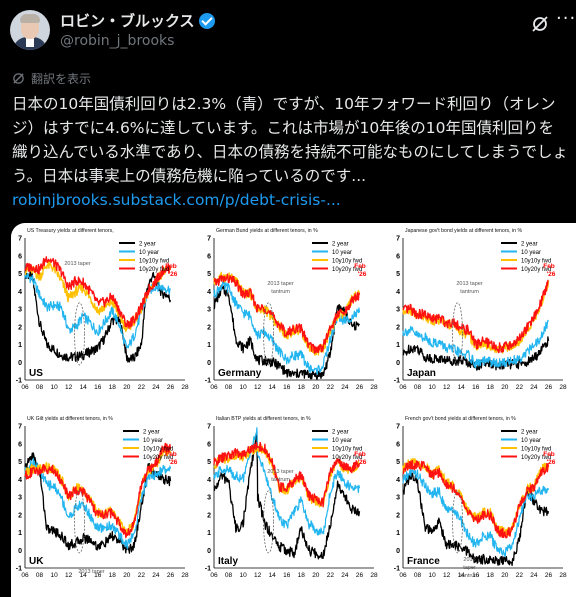  Describe the element at coordinates (345, 575) in the screenshot. I see `x-tick-label: 24` at that location.